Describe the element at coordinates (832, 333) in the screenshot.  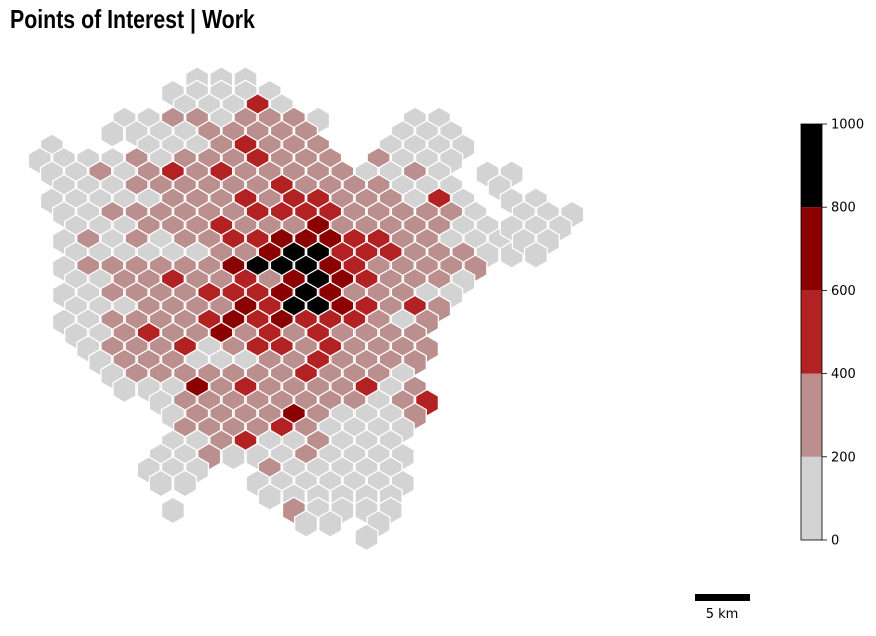
I see `colorbar: 0 200 400 600 800 1000` at that location.